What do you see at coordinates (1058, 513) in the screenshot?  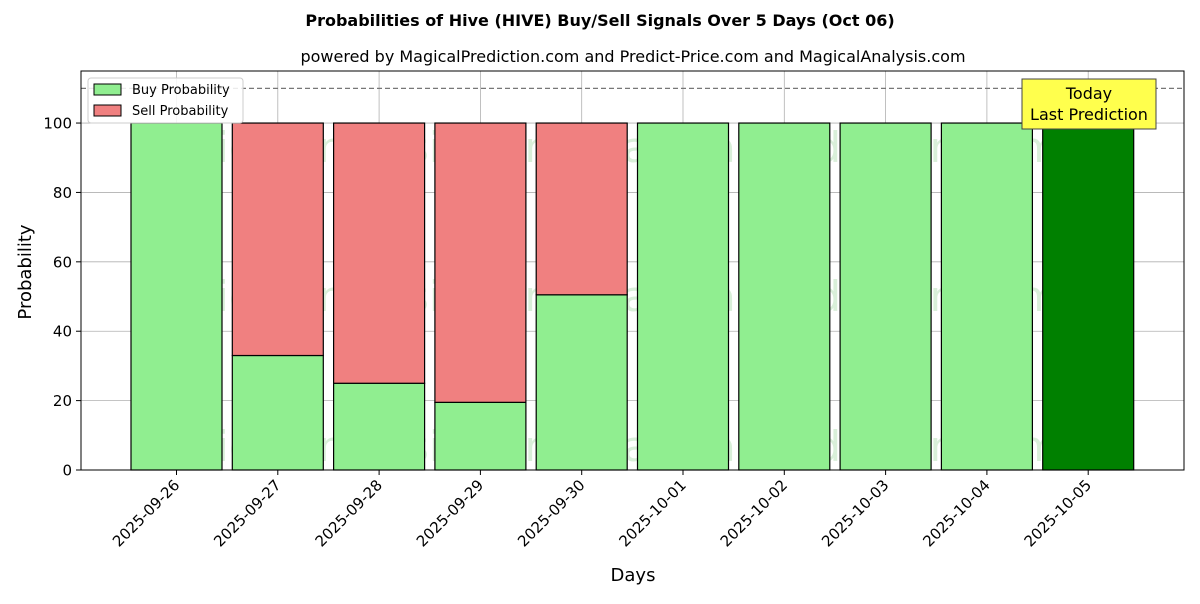 I see `x-tick-label: 2025-10-05` at bounding box center [1058, 513].